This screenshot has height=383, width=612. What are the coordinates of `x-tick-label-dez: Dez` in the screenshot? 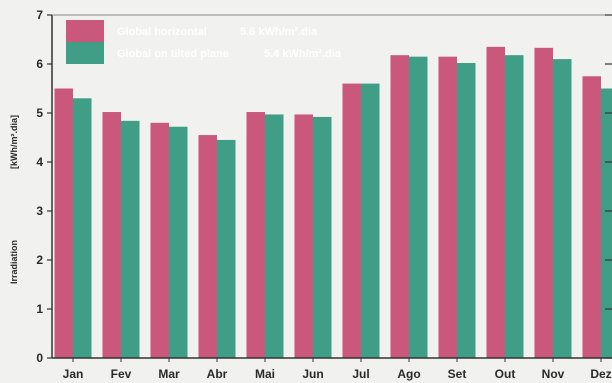 It's located at (600, 374).